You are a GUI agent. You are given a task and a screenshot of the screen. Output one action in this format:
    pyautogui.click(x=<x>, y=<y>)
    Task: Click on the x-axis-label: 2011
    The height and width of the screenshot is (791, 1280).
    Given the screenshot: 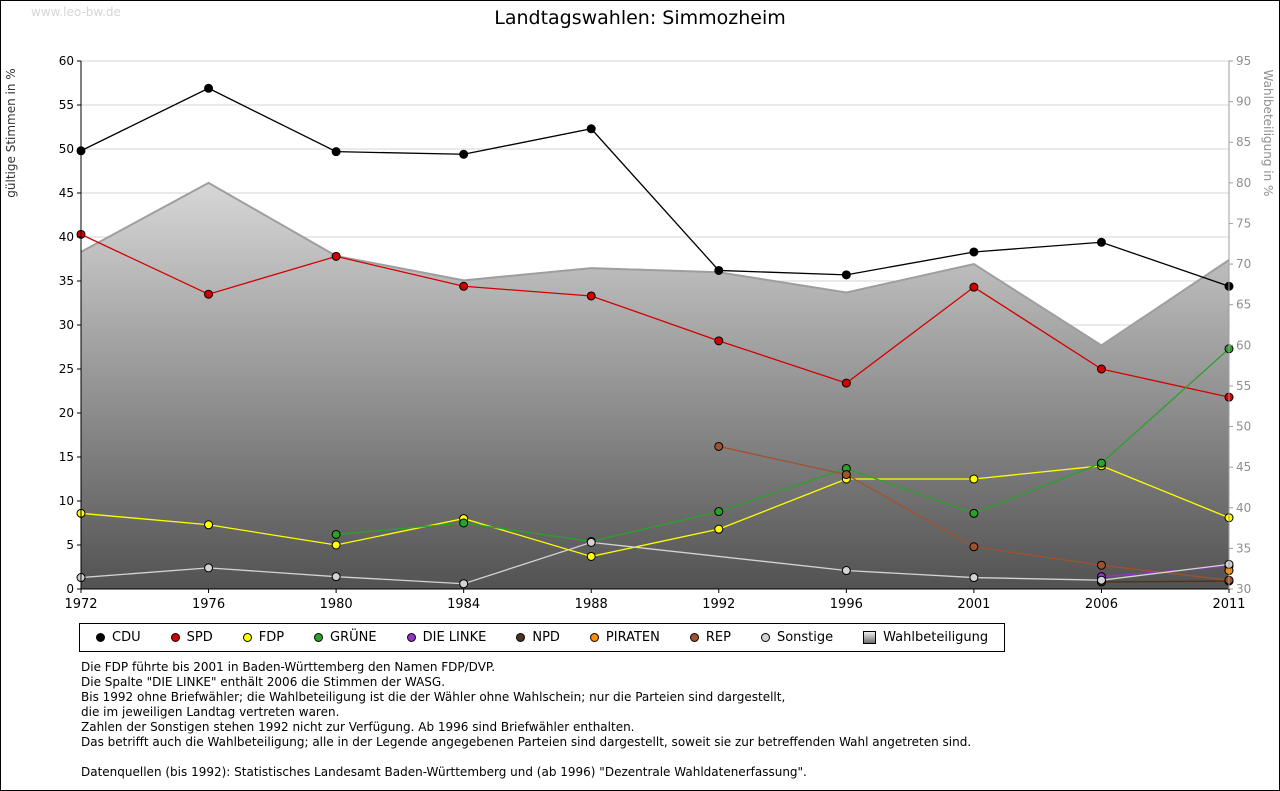 What is the action you would take?
    pyautogui.click(x=1228, y=604)
    